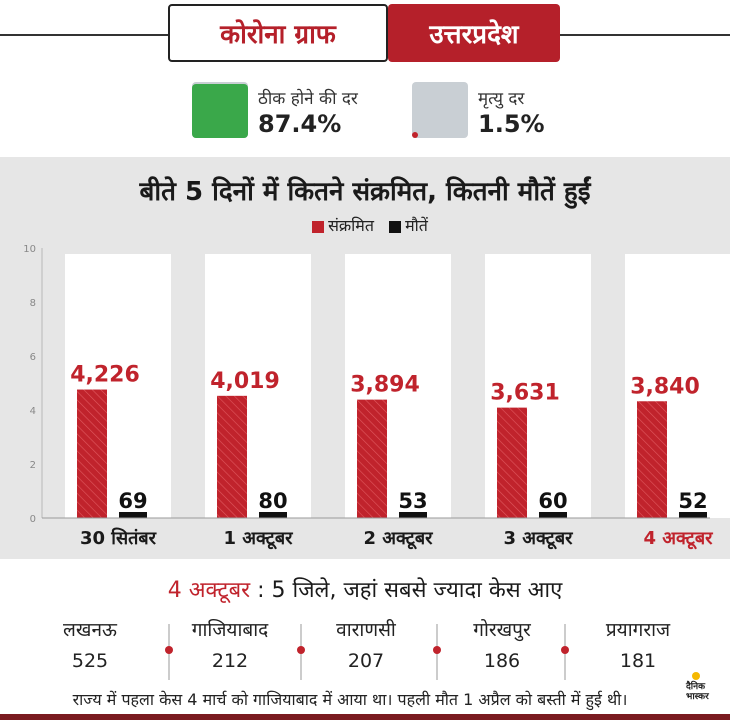 The image size is (730, 720). I want to click on district-name: वाराणसी, so click(366, 630).